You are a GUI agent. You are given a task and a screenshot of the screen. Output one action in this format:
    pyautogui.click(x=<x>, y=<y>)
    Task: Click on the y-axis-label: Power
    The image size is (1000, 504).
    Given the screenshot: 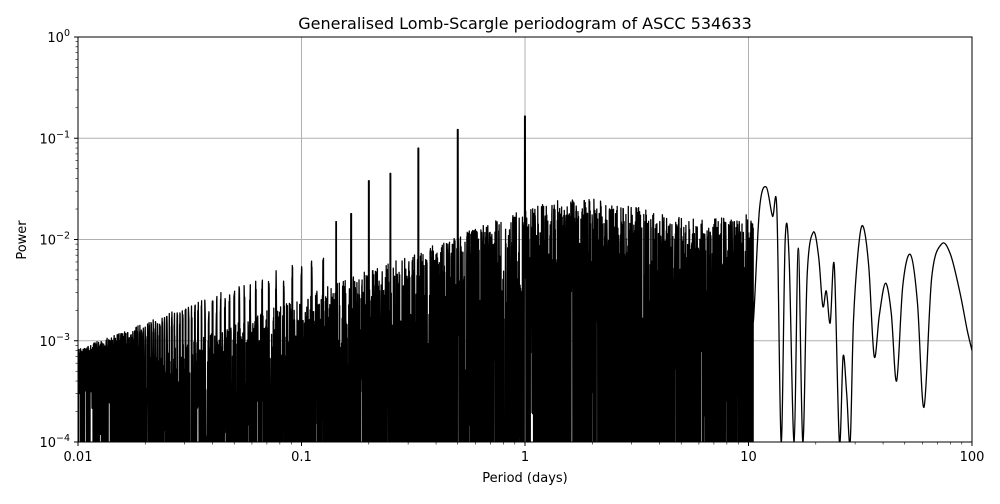 What is the action you would take?
    pyautogui.click(x=22, y=240)
    